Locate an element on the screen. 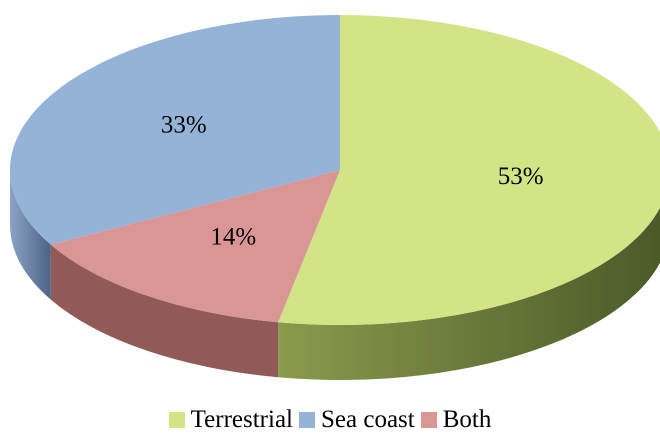  legend-label-sea-coast: Sea coast is located at coordinates (368, 419).